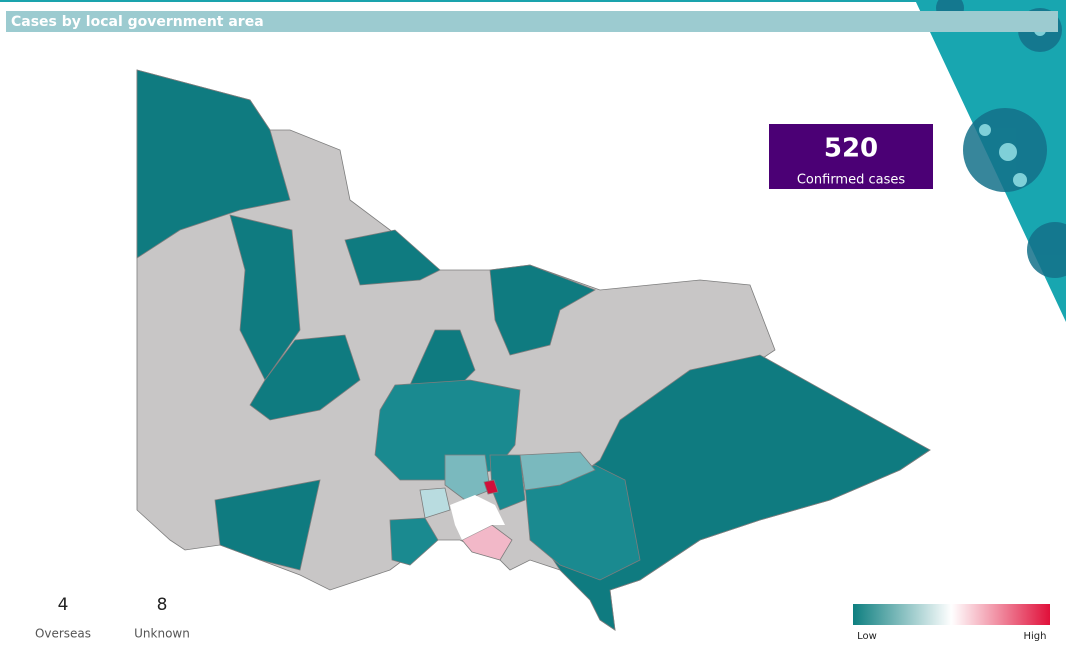 The image size is (1066, 663). Describe the element at coordinates (491, 487) in the screenshot. I see `region-city` at that location.